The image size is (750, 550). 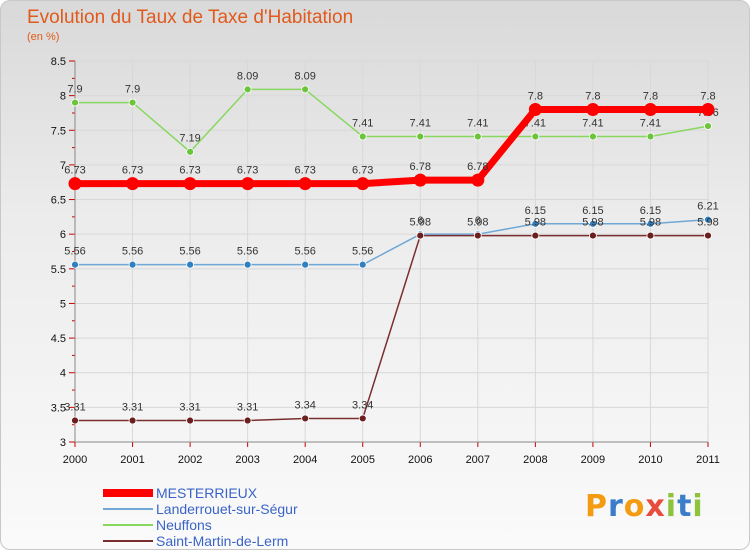 What do you see at coordinates (650, 460) in the screenshot?
I see `x-tick-label: 2010` at bounding box center [650, 460].